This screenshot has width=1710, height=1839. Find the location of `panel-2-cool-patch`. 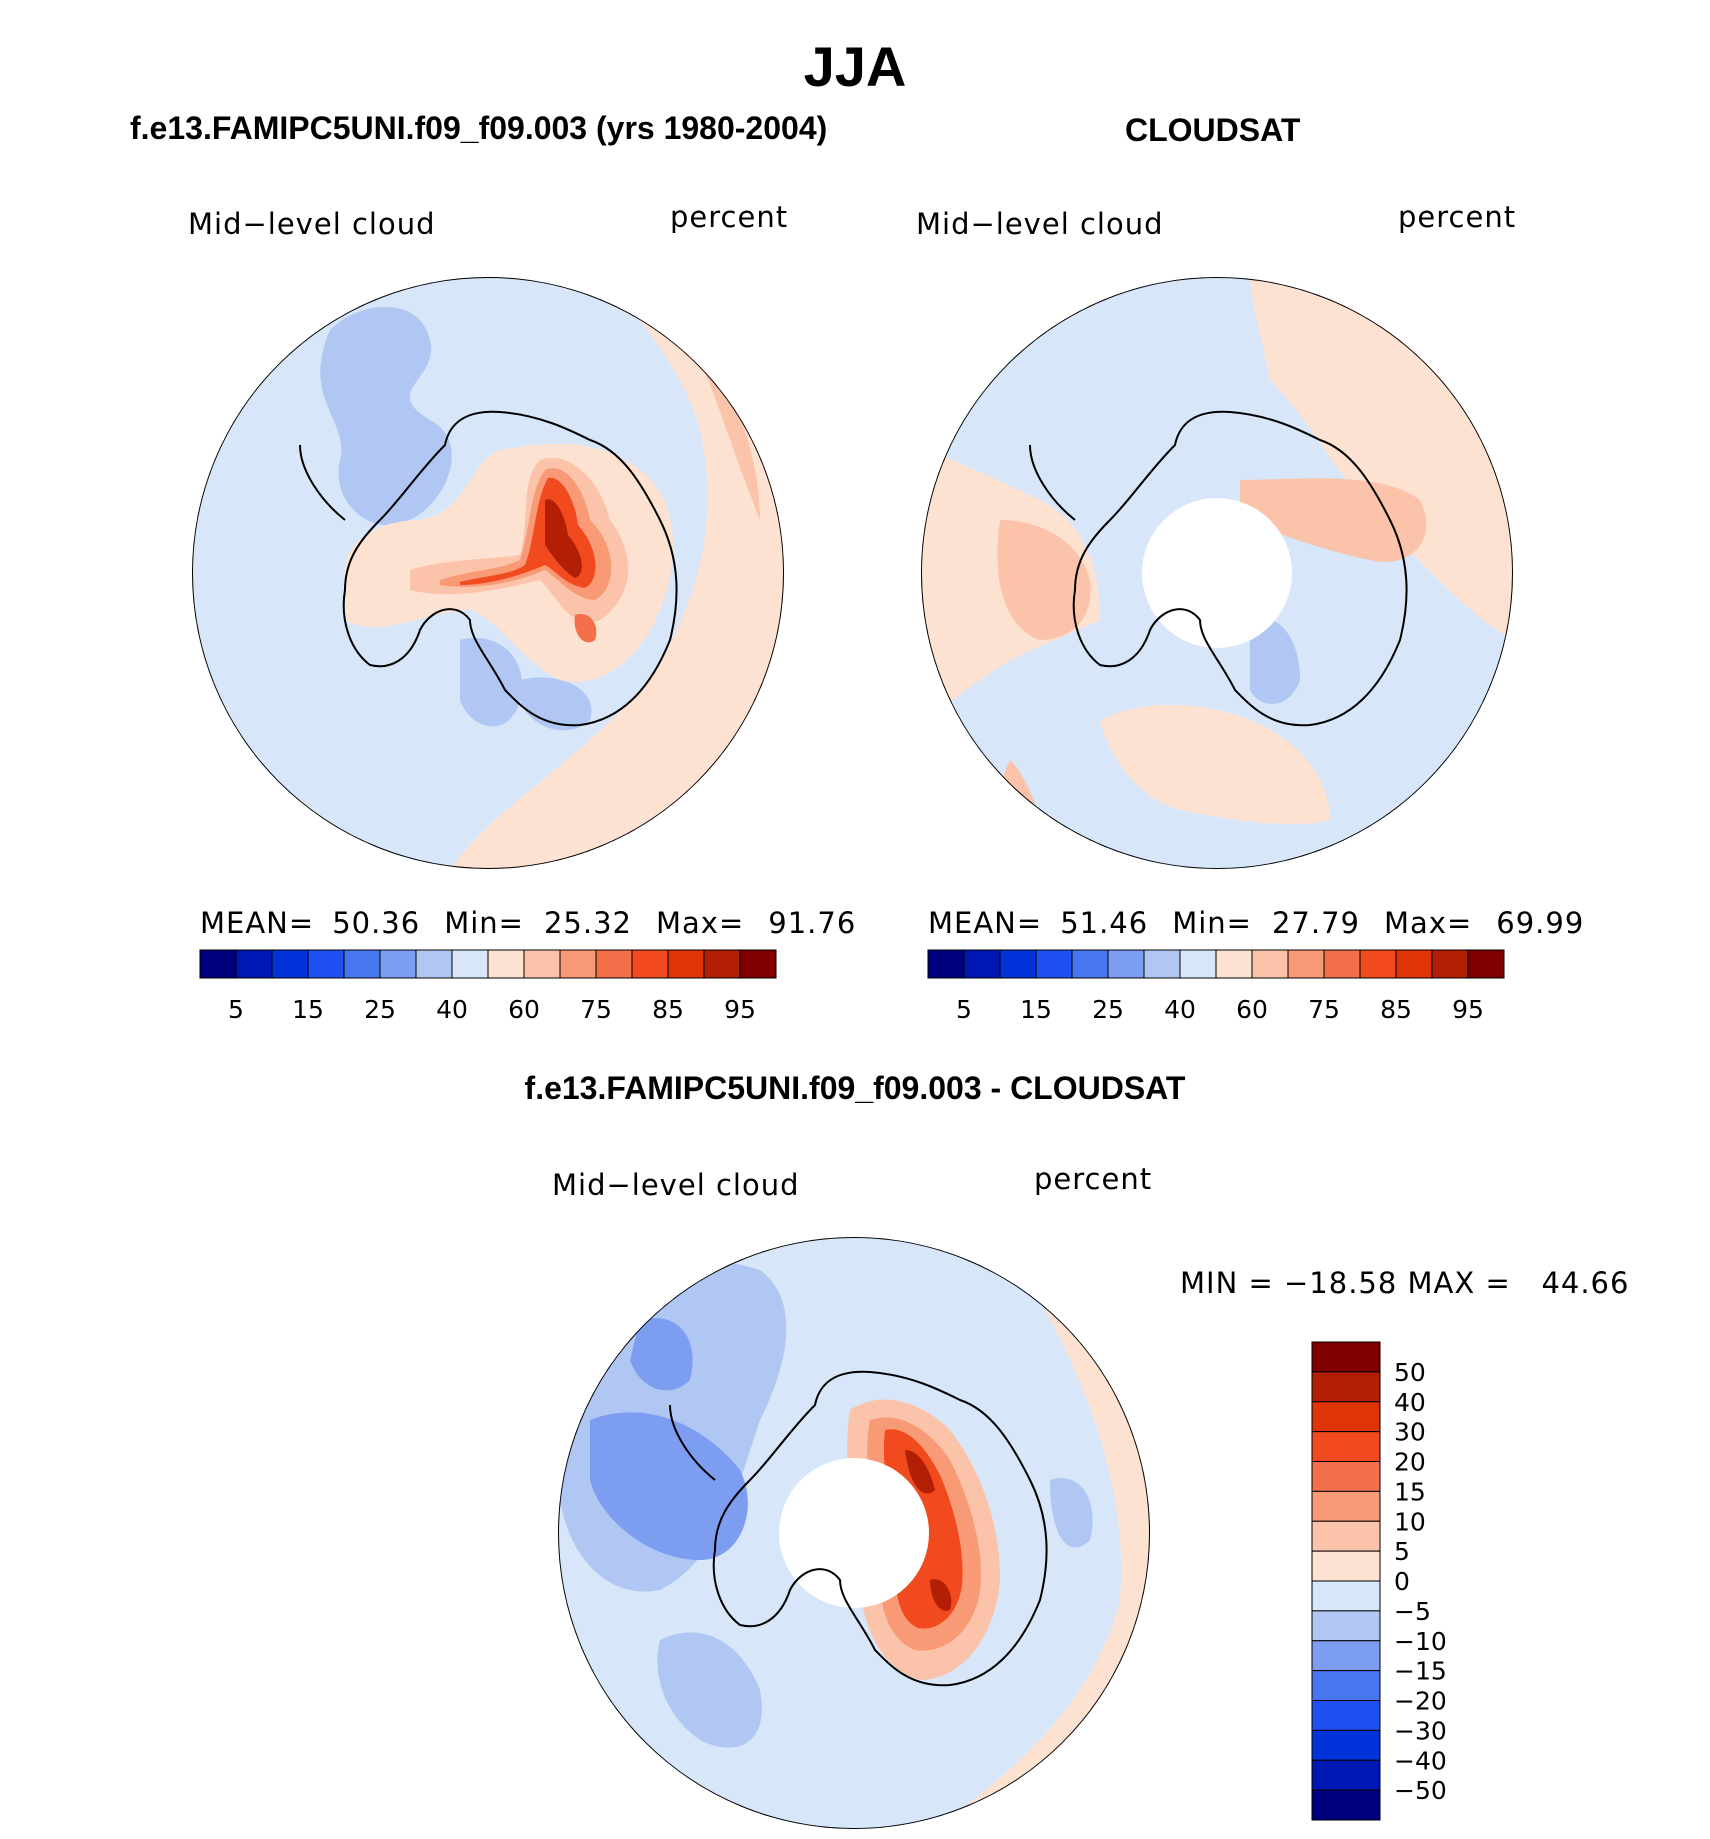

panel-2-cool-patch is located at coordinates (1275, 661).